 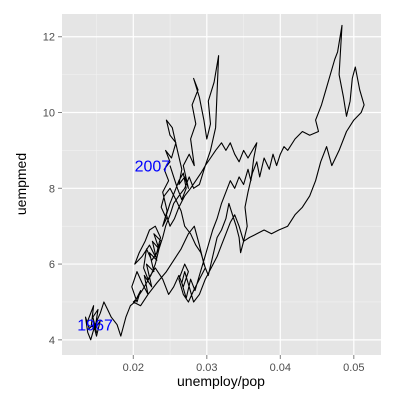 I want to click on y-tick-label: 8, so click(x=52, y=189).